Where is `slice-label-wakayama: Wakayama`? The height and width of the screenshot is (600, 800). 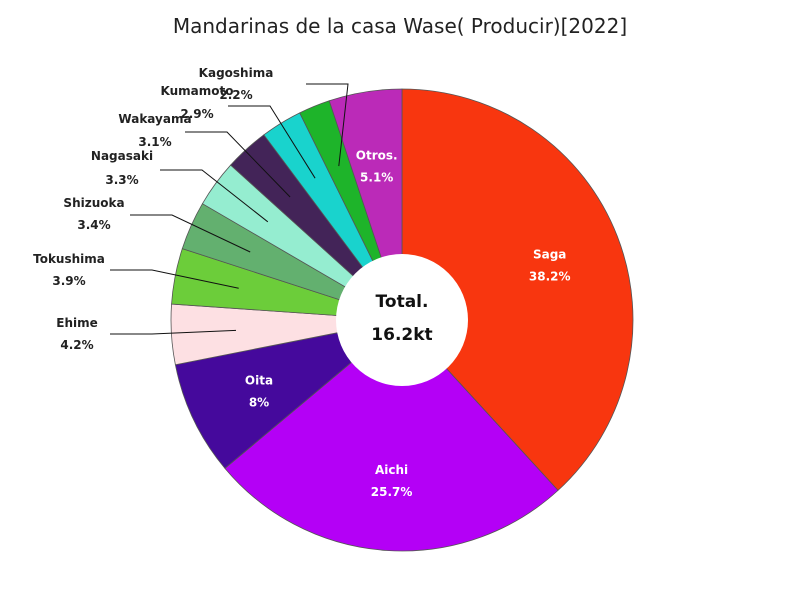
slice-label-wakayama: Wakayama is located at coordinates (154, 119).